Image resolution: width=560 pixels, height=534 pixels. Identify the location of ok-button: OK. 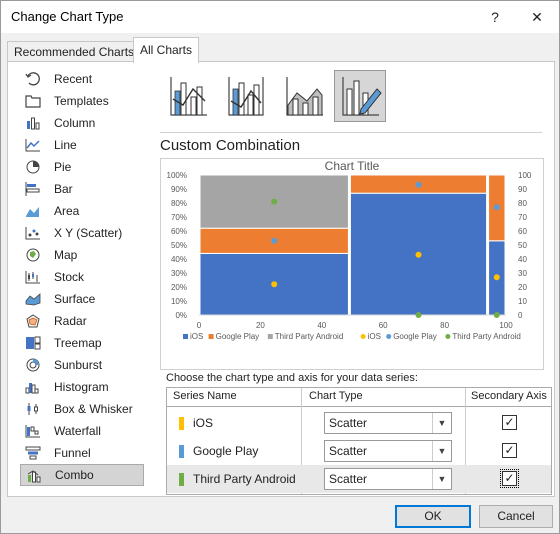
(433, 516).